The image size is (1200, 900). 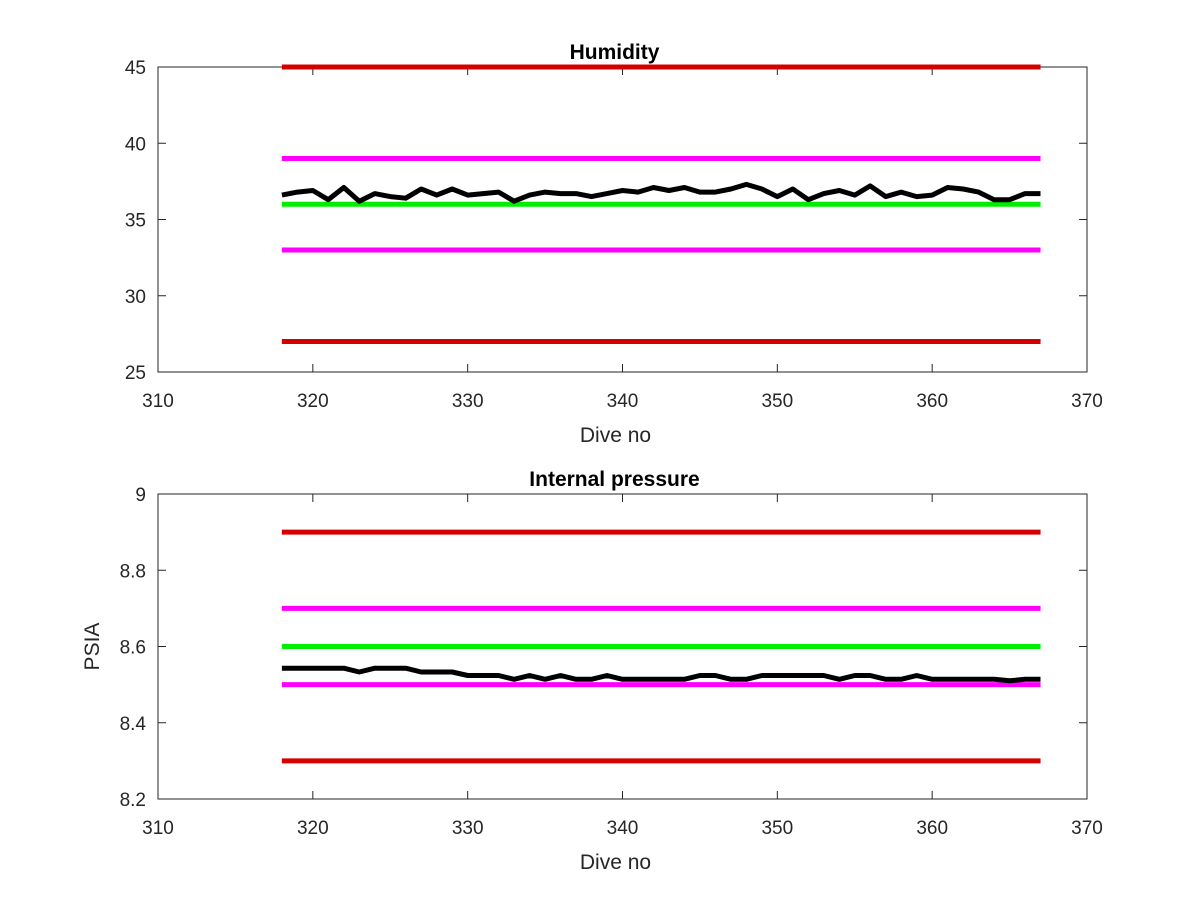 What do you see at coordinates (92, 647) in the screenshot?
I see `y-axis-label: PSIA` at bounding box center [92, 647].